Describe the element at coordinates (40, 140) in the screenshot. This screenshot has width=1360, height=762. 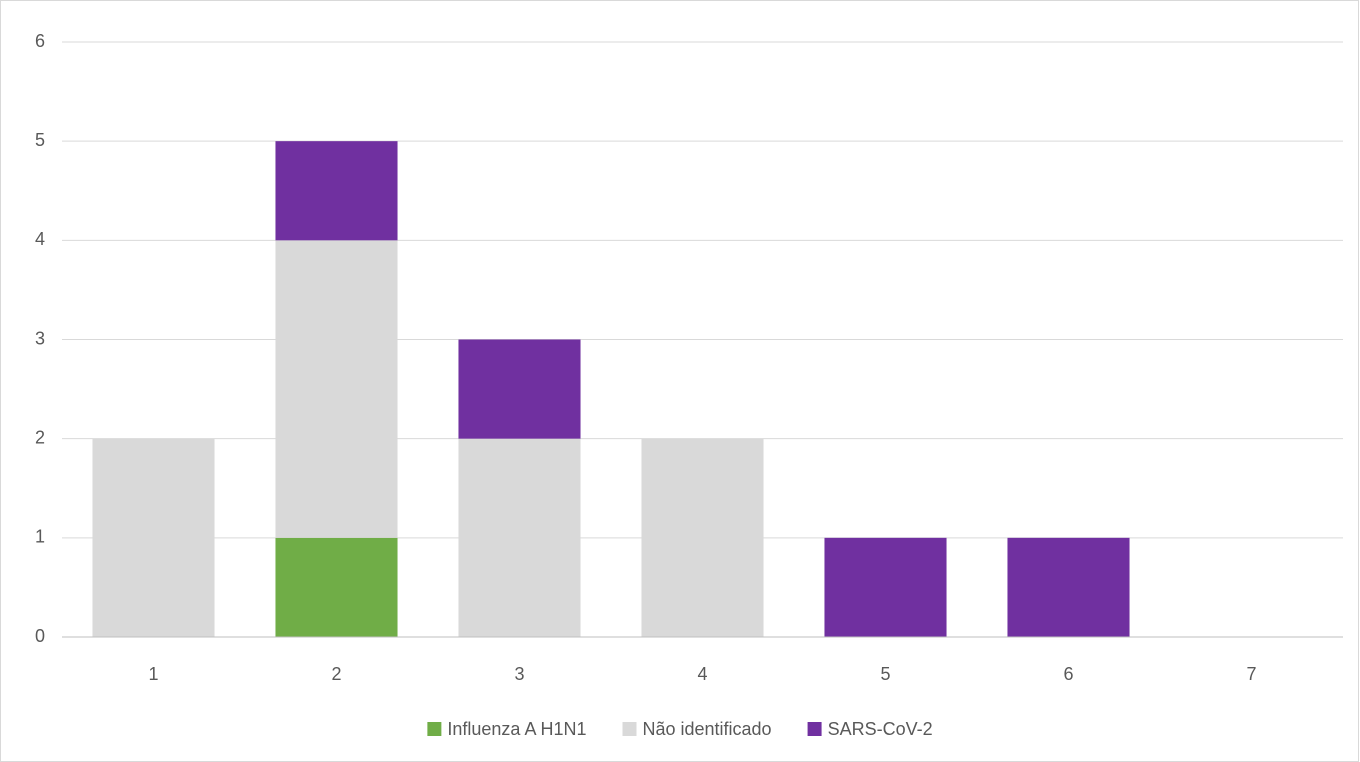
I see `y-tick-label: 5` at that location.